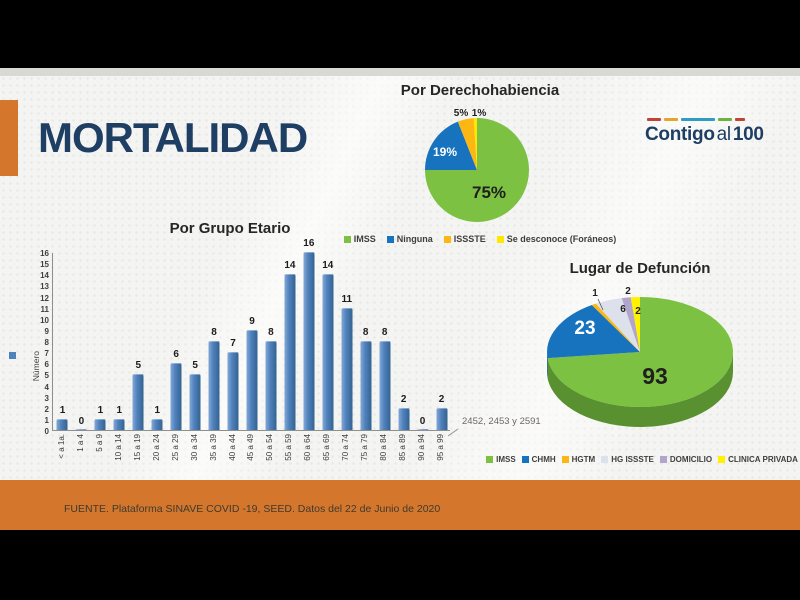  I want to click on x-axis-label: 15 a 19, so click(137, 460).